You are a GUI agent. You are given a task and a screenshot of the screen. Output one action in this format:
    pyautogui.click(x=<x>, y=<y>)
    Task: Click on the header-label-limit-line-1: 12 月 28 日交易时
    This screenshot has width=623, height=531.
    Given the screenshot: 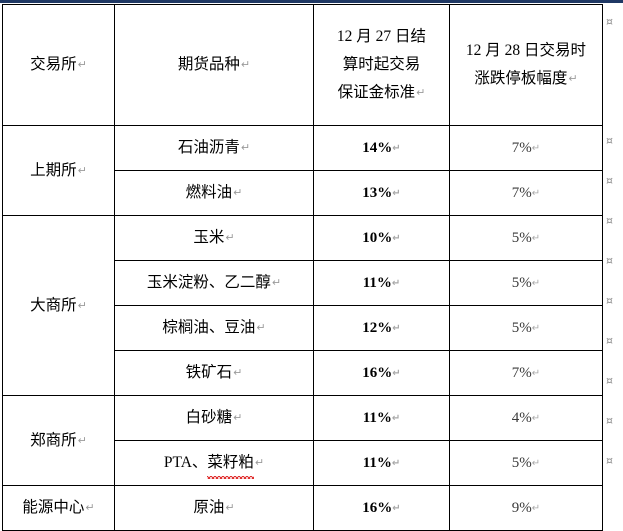 What is the action you would take?
    pyautogui.click(x=526, y=50)
    